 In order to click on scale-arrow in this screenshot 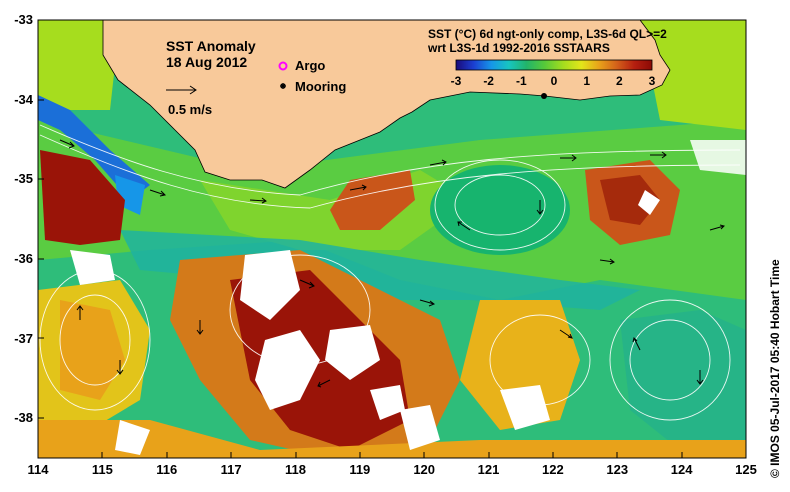, I will do `click(181, 90)`.